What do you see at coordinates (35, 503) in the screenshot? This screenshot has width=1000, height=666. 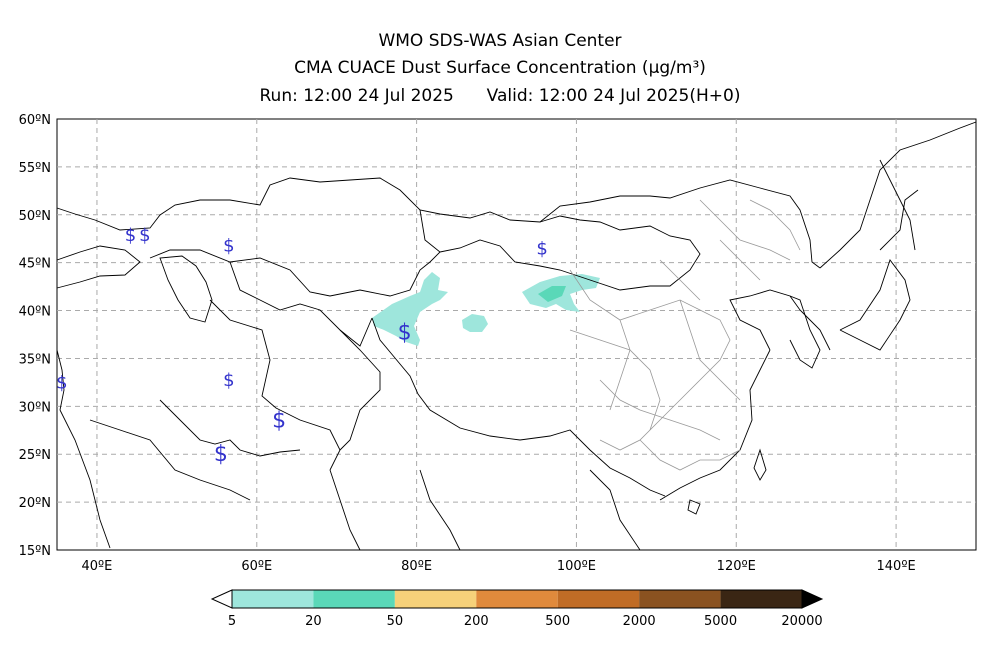 I see `lat-tick-label: 20ºN` at bounding box center [35, 503].